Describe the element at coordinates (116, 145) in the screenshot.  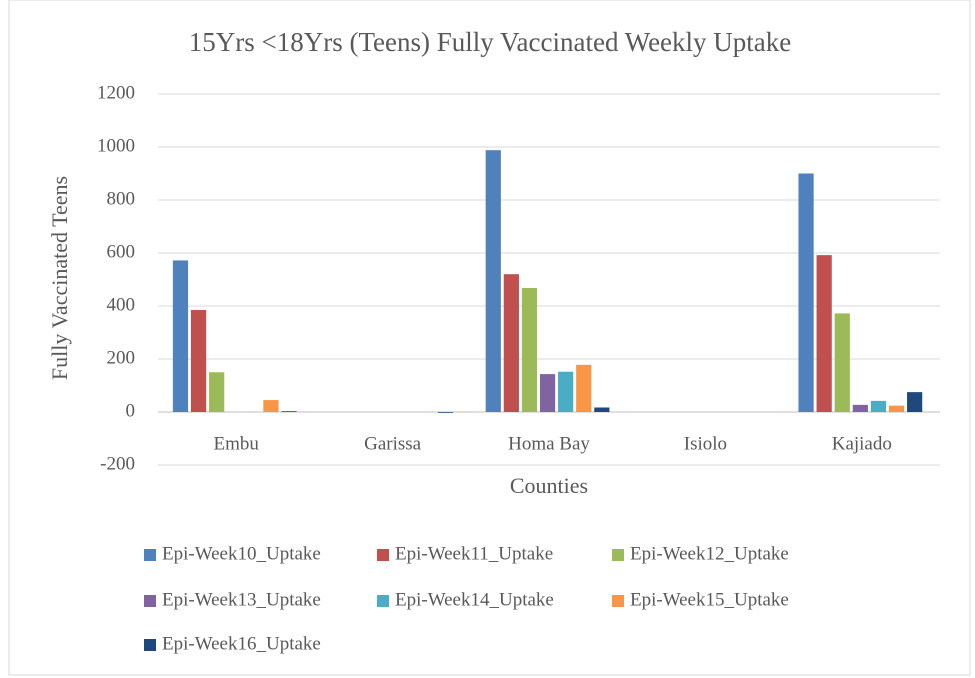
I see `y-tick-label: 1000` at that location.